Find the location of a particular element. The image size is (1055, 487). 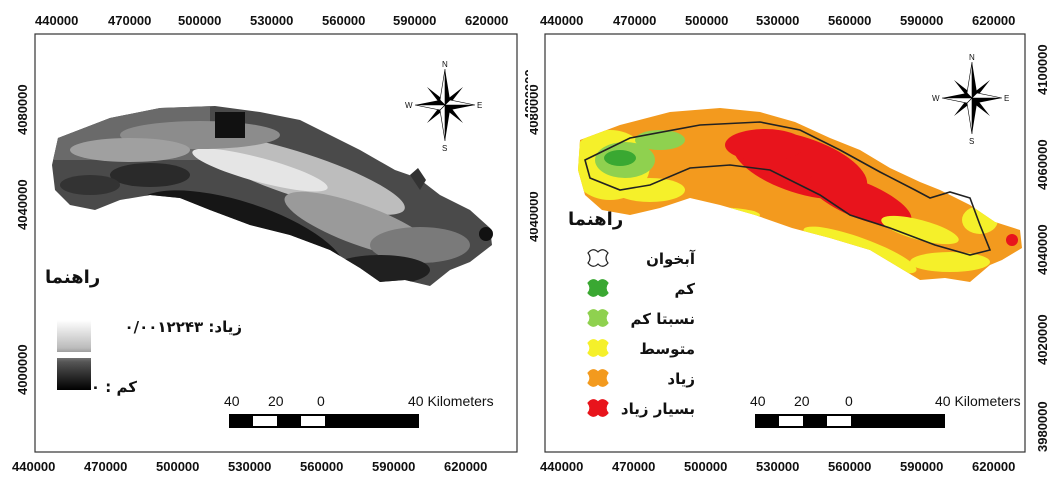

left-map-protrusion is located at coordinates (418, 179).